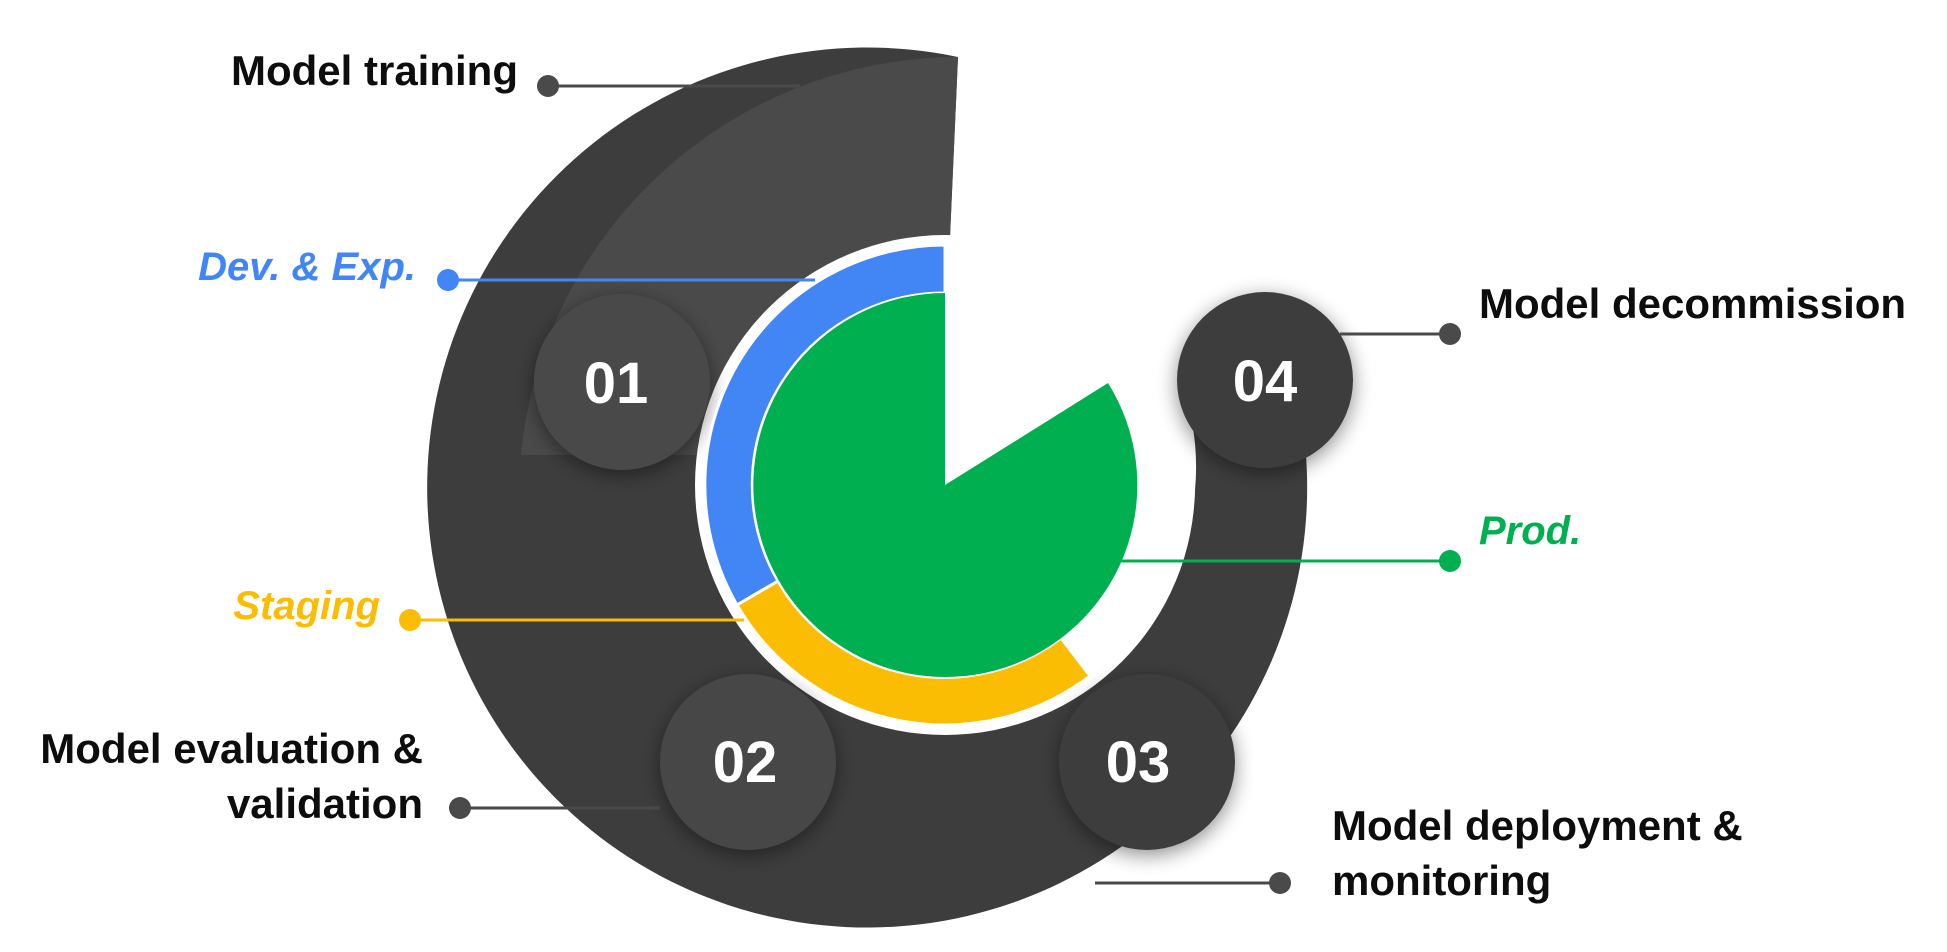 Image resolution: width=1947 pixels, height=952 pixels. I want to click on dot-deployment, so click(1280, 883).